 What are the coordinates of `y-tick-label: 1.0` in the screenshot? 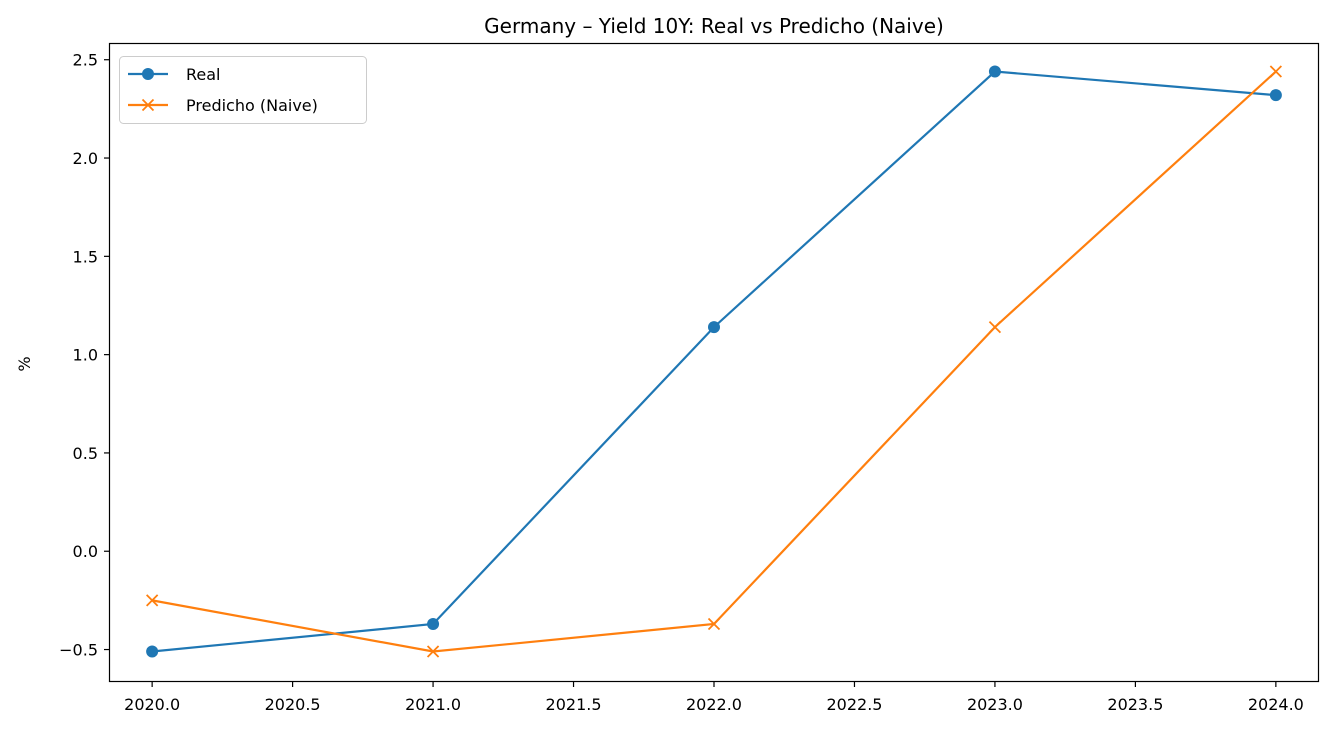 It's located at (85, 355).